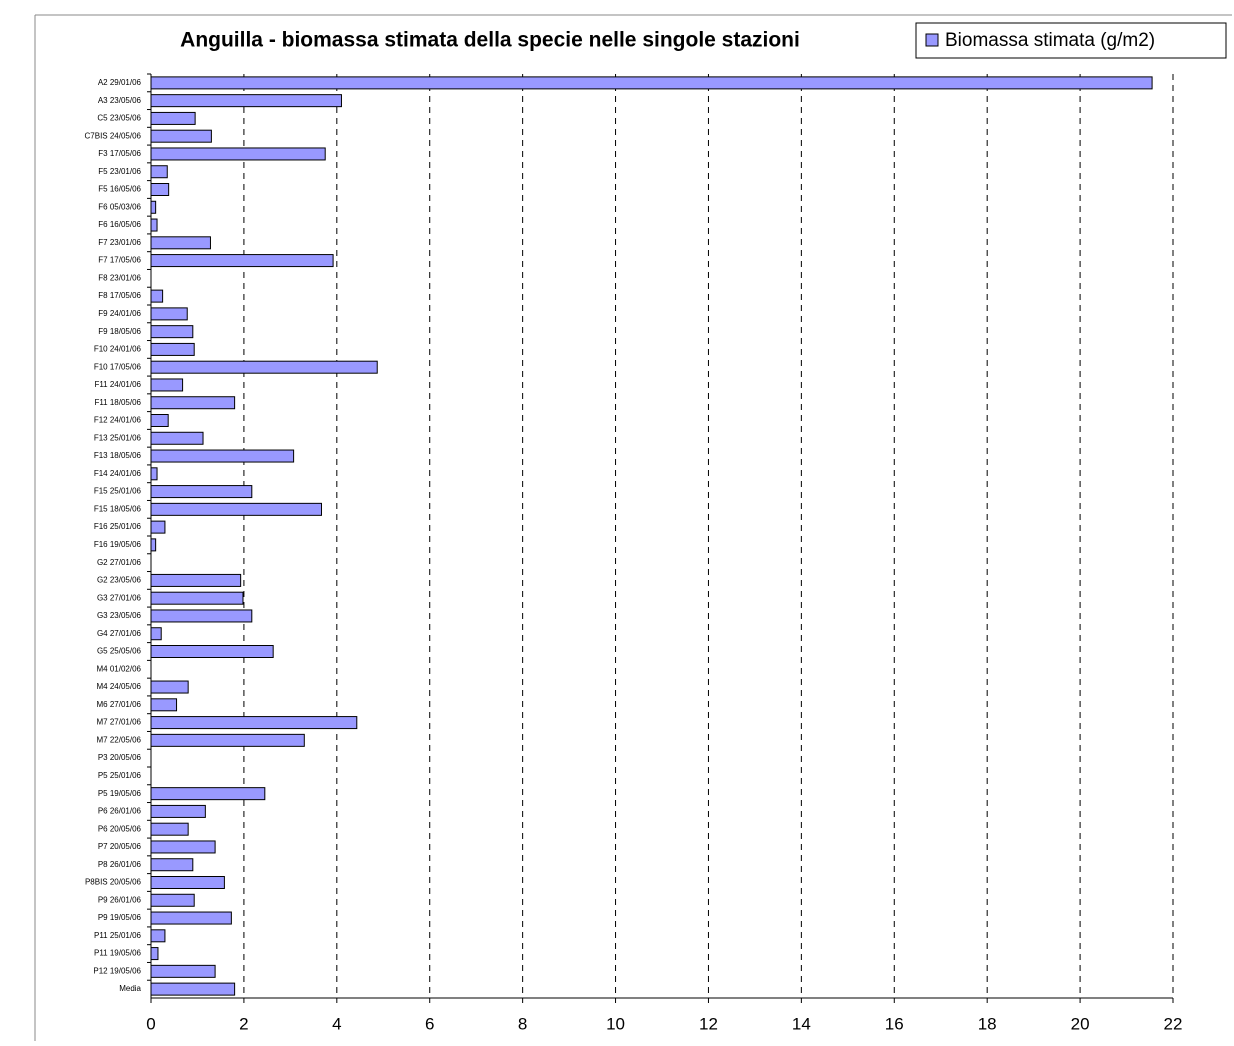 Image resolution: width=1234 pixels, height=1046 pixels. Describe the element at coordinates (243, 1023) in the screenshot. I see `x-tick-label: 2` at that location.